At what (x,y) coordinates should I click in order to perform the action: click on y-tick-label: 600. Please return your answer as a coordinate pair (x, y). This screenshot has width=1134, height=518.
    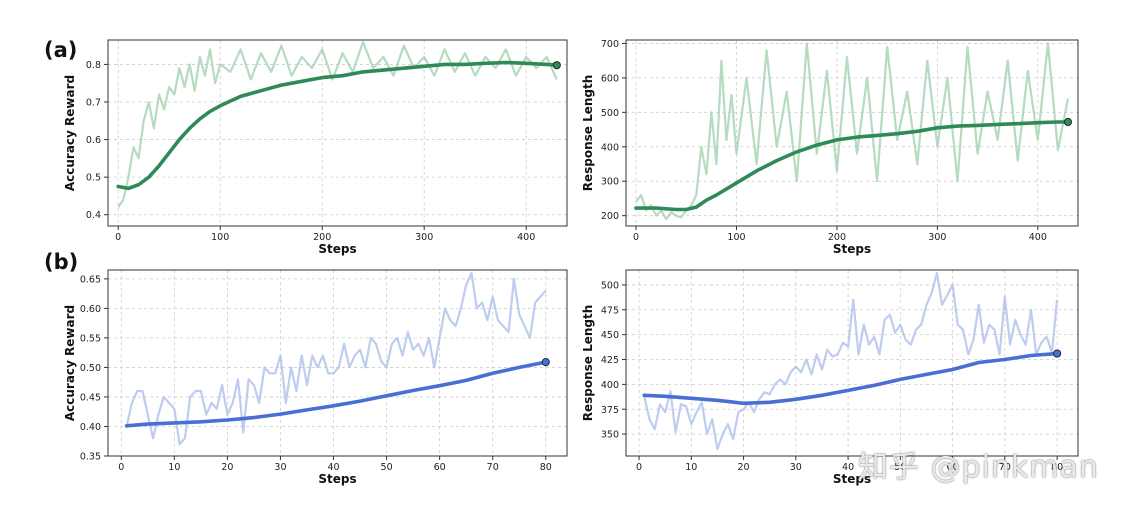
    Looking at the image, I should click on (610, 78).